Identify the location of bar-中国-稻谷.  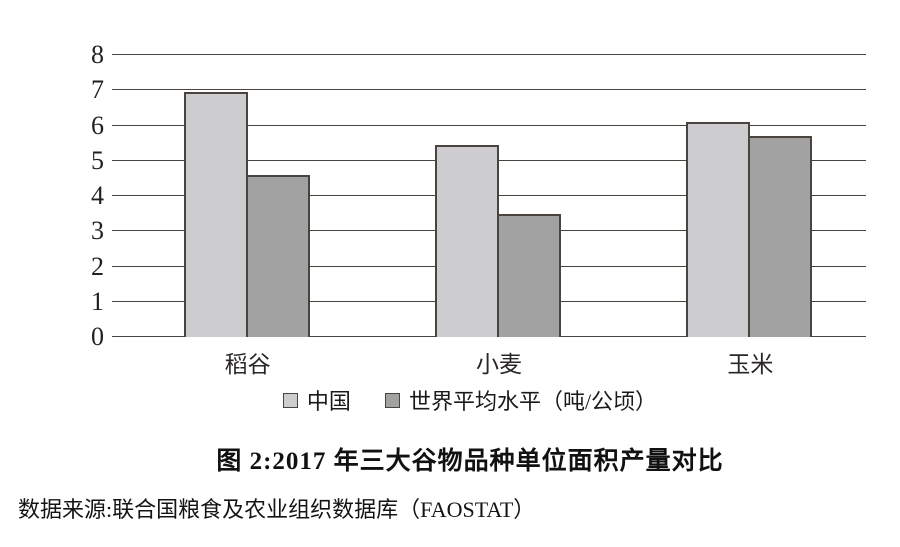
(215, 214).